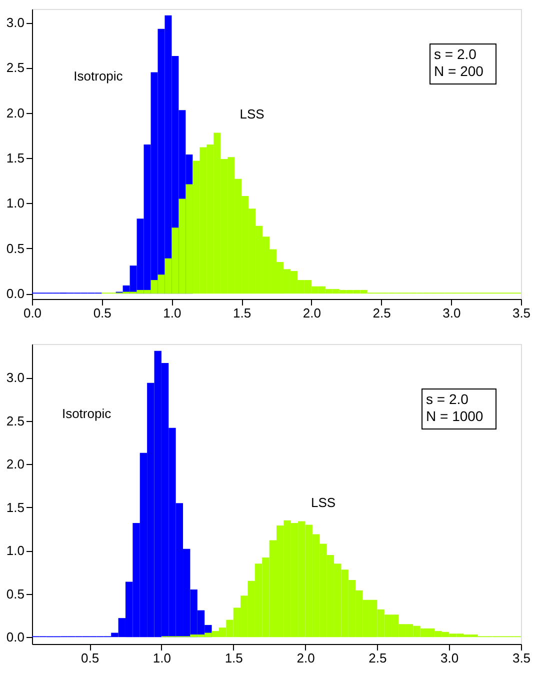  I want to click on annotation: N = 200, so click(459, 71).